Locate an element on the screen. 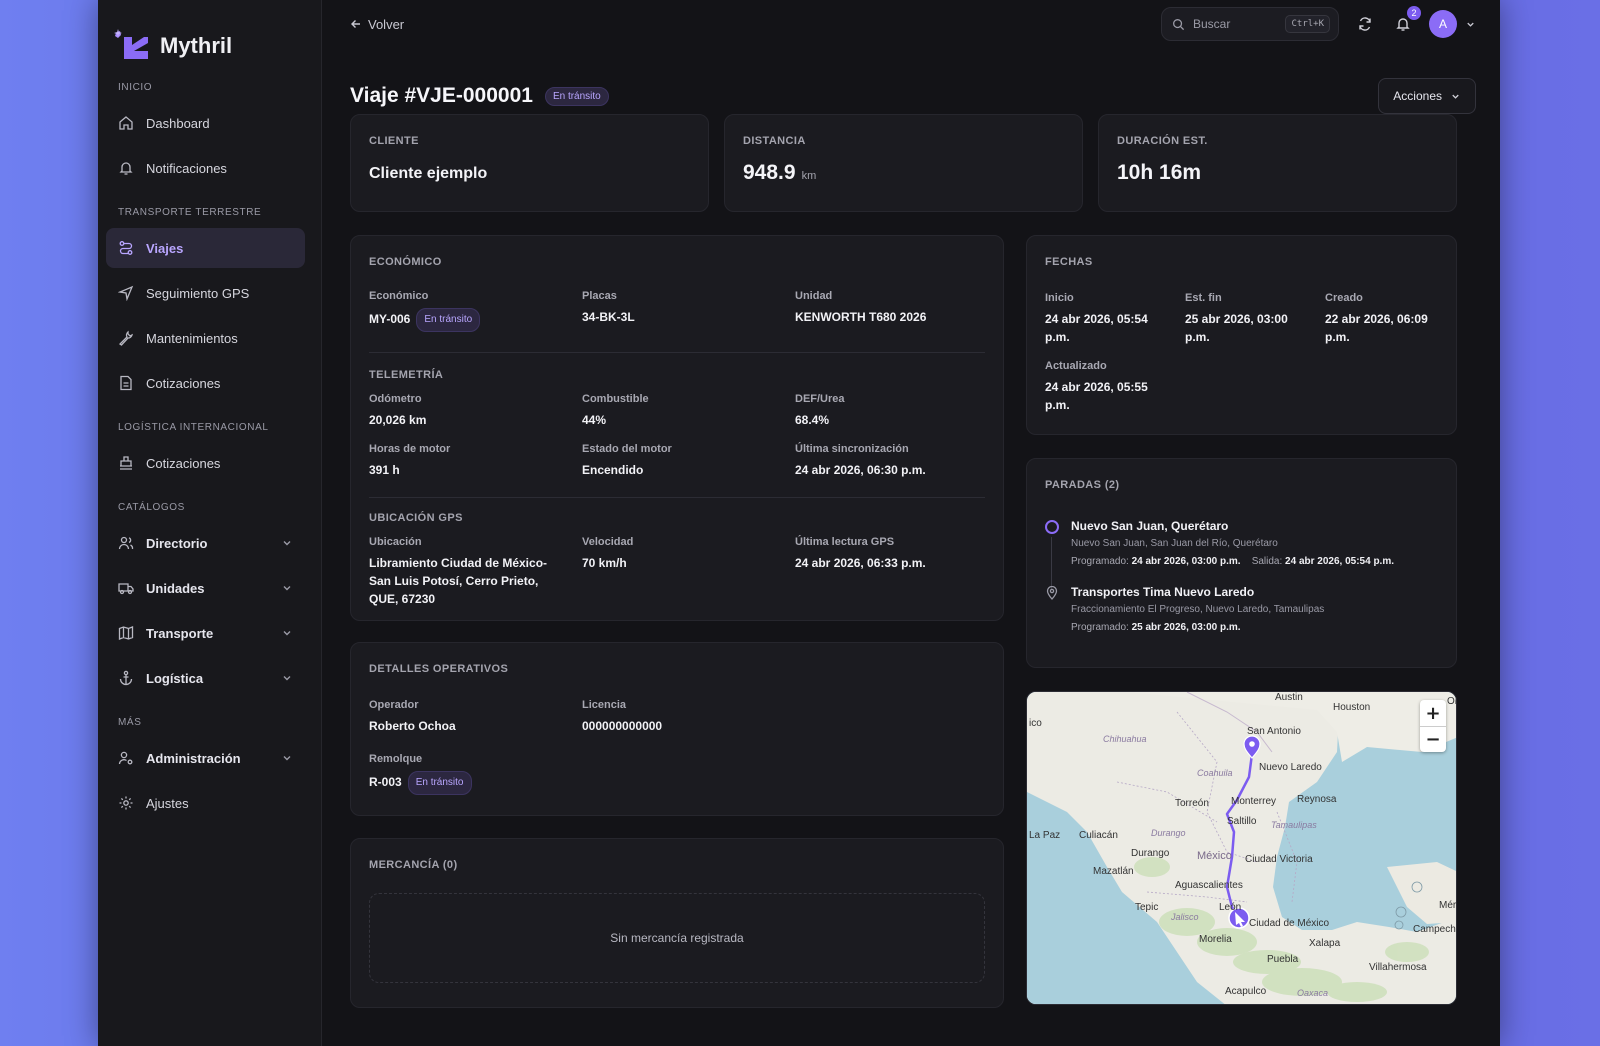 The image size is (1600, 1046). actions-dropdown-button: Acciones is located at coordinates (1427, 96).